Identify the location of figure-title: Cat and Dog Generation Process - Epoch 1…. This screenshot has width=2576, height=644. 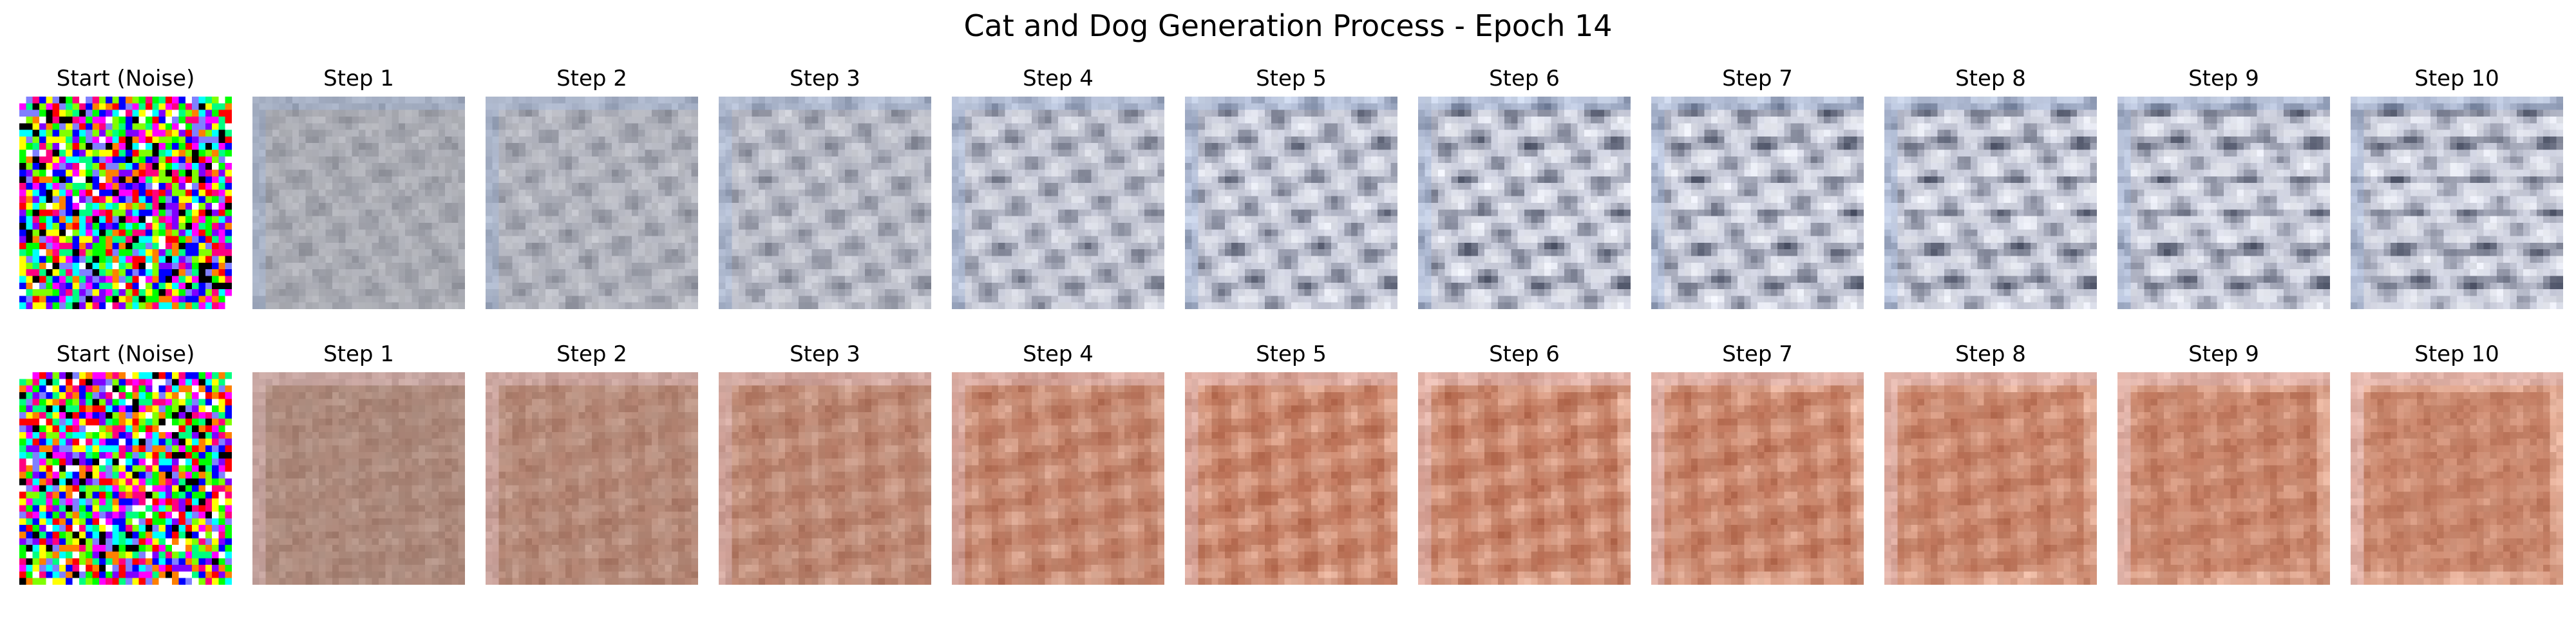
(1288, 26).